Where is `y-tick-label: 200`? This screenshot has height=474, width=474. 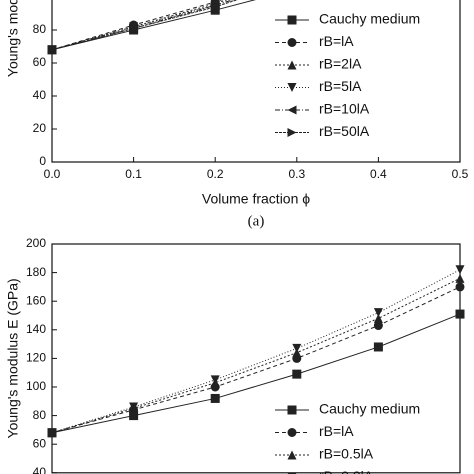
y-tick-label: 200 is located at coordinates (36, 243).